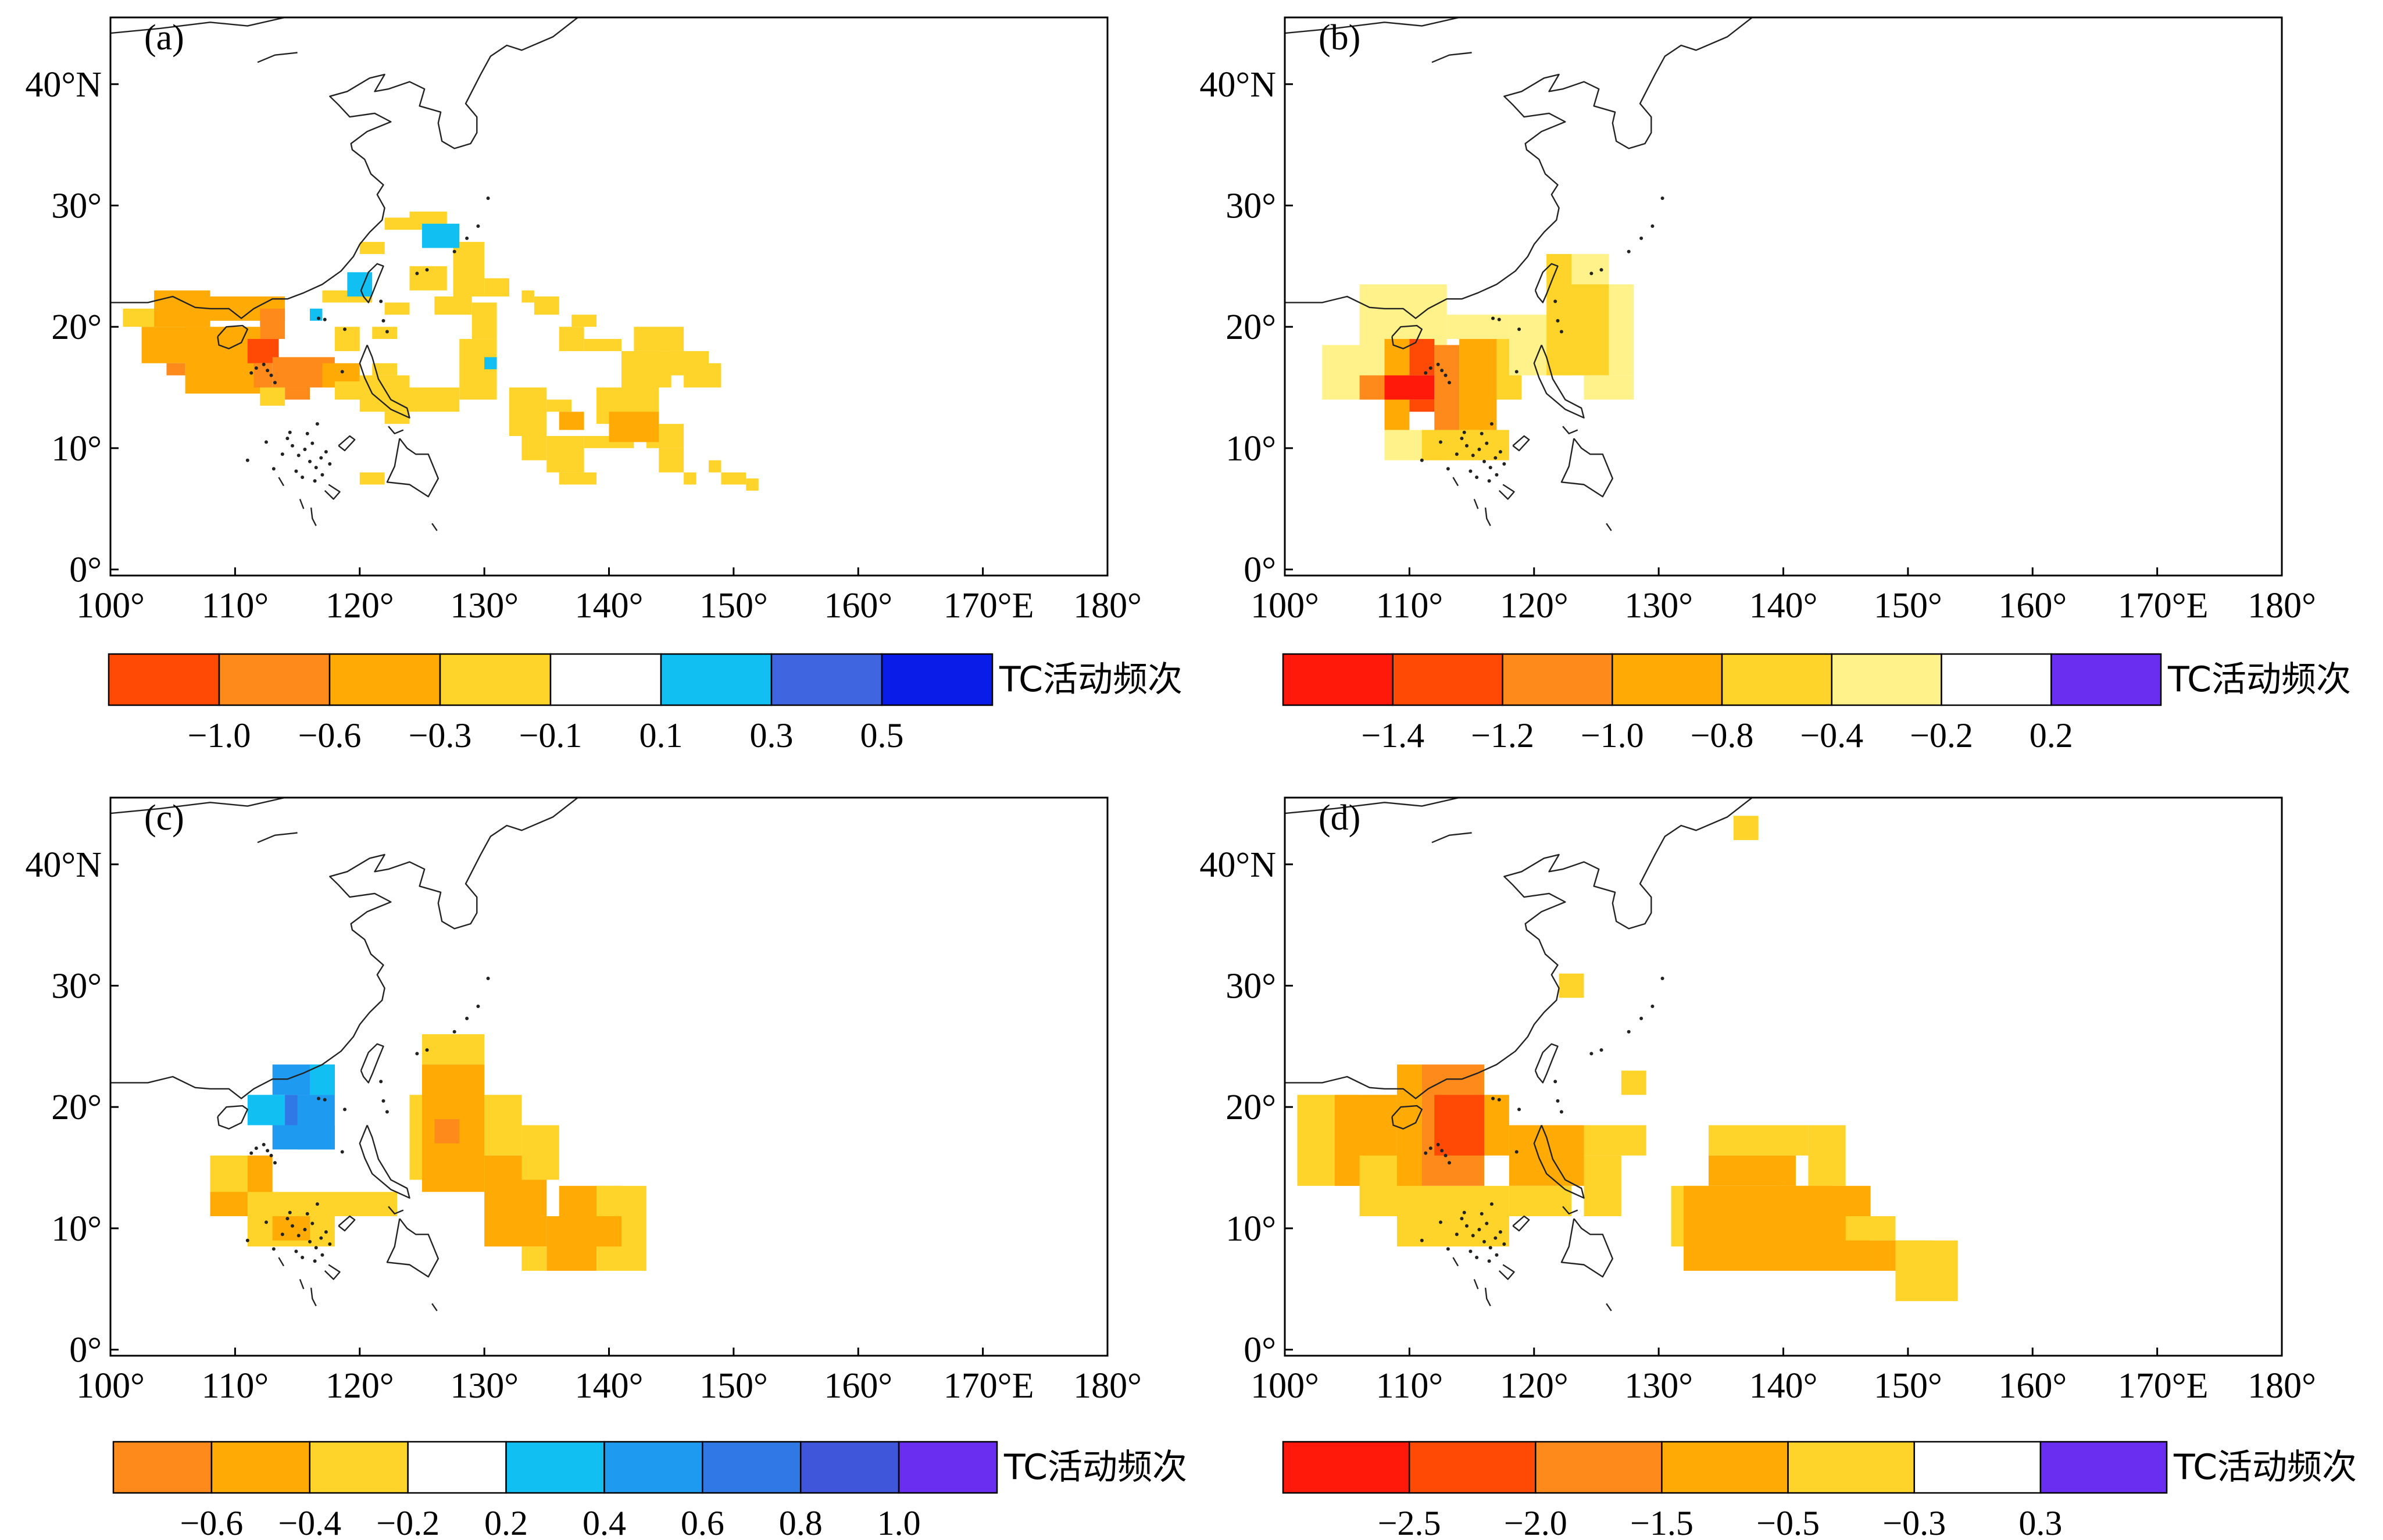  Describe the element at coordinates (1819, 1490) in the screenshot. I see `legend-d: TC活动频次 −2.5 −2.0 −1.5 −0.5 −0.3 0.3` at that location.